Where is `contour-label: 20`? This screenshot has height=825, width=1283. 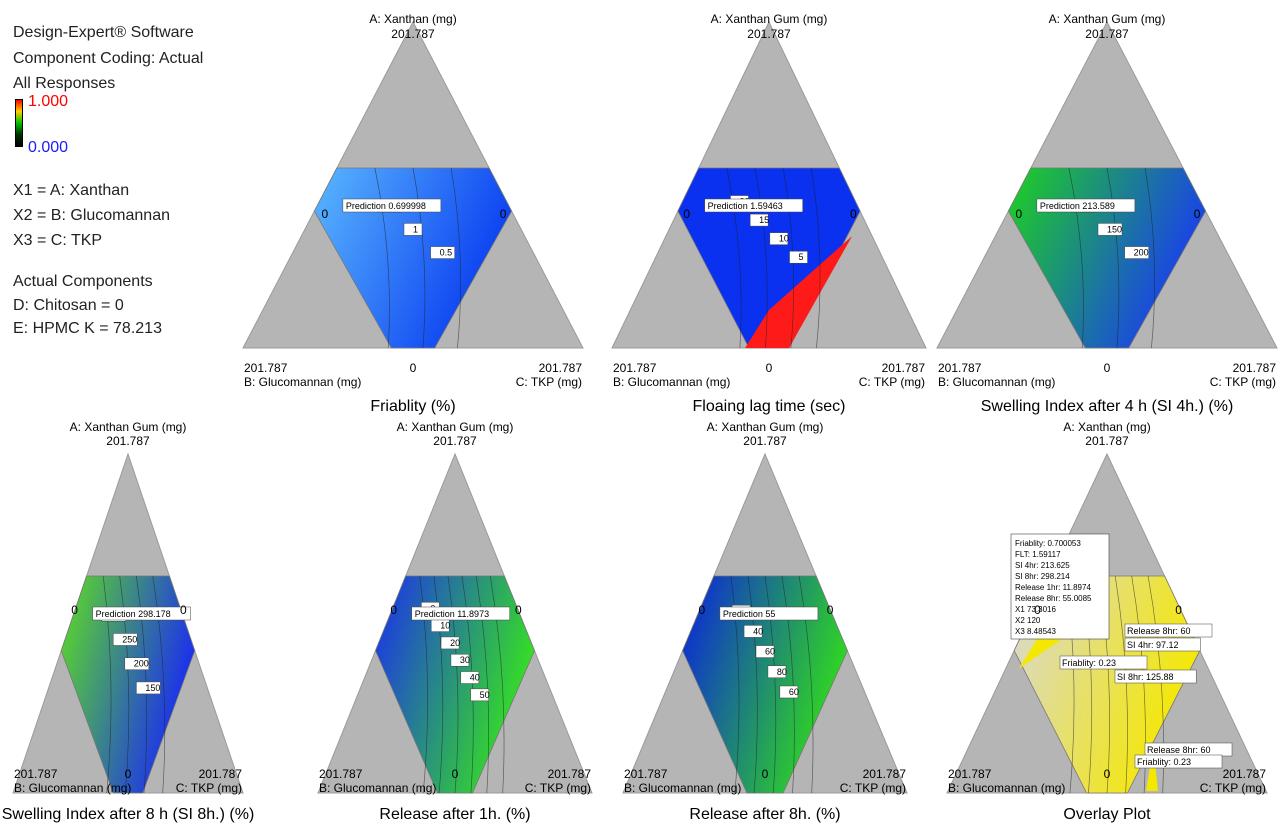
contour-label: 20 is located at coordinates (455, 643).